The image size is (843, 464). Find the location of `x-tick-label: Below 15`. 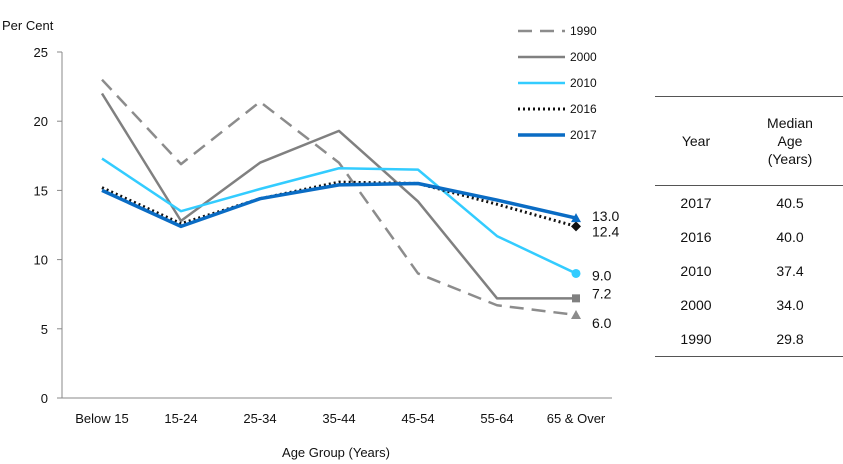

x-tick-label: Below 15 is located at coordinates (101, 418).